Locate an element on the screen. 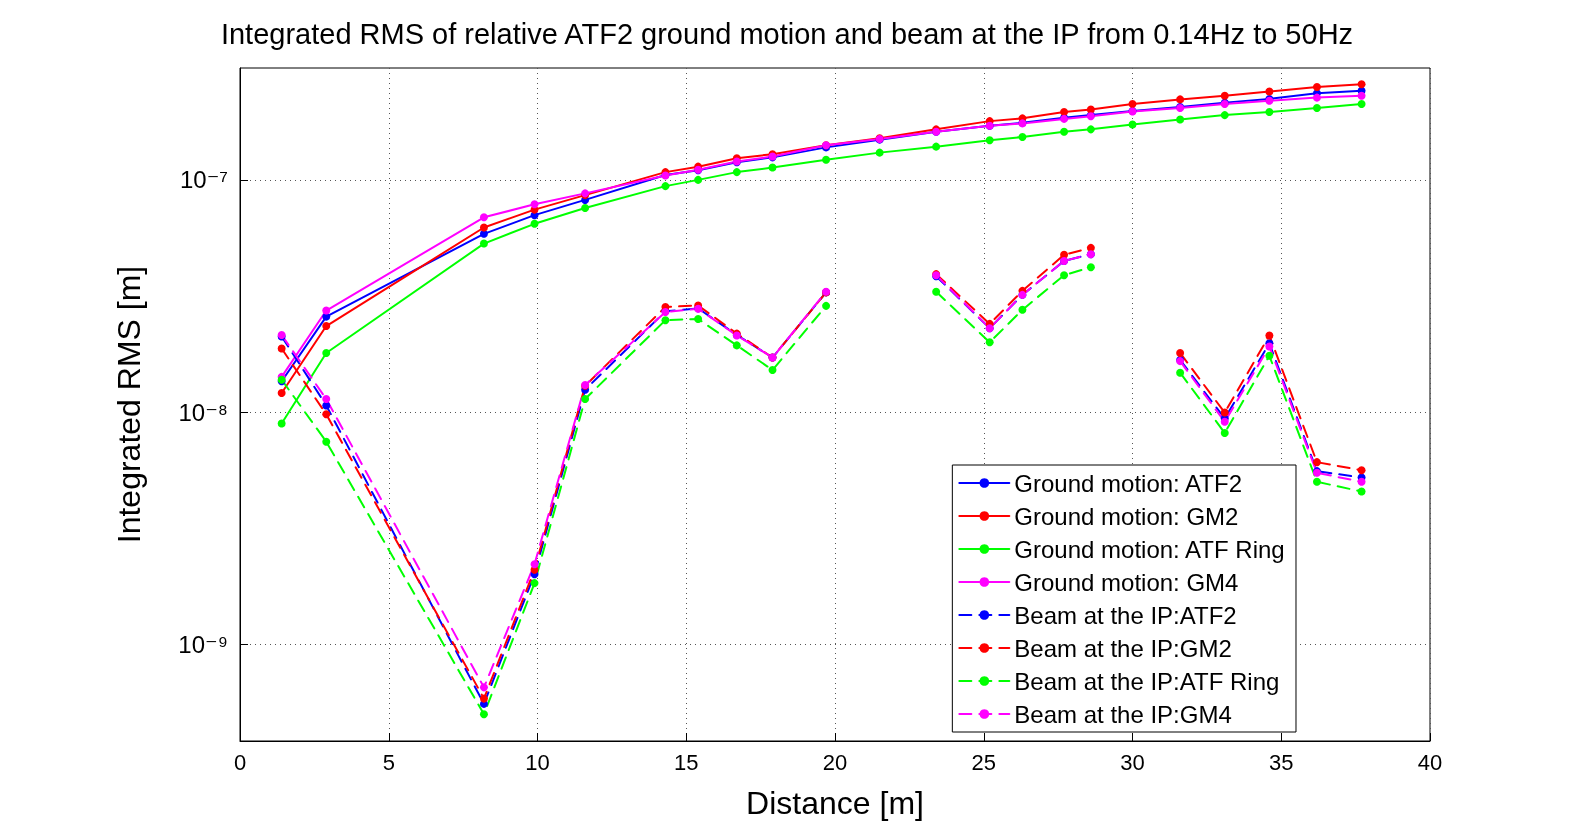 The image size is (1574, 832). x-axis-title: Distance [m] is located at coordinates (835, 803).